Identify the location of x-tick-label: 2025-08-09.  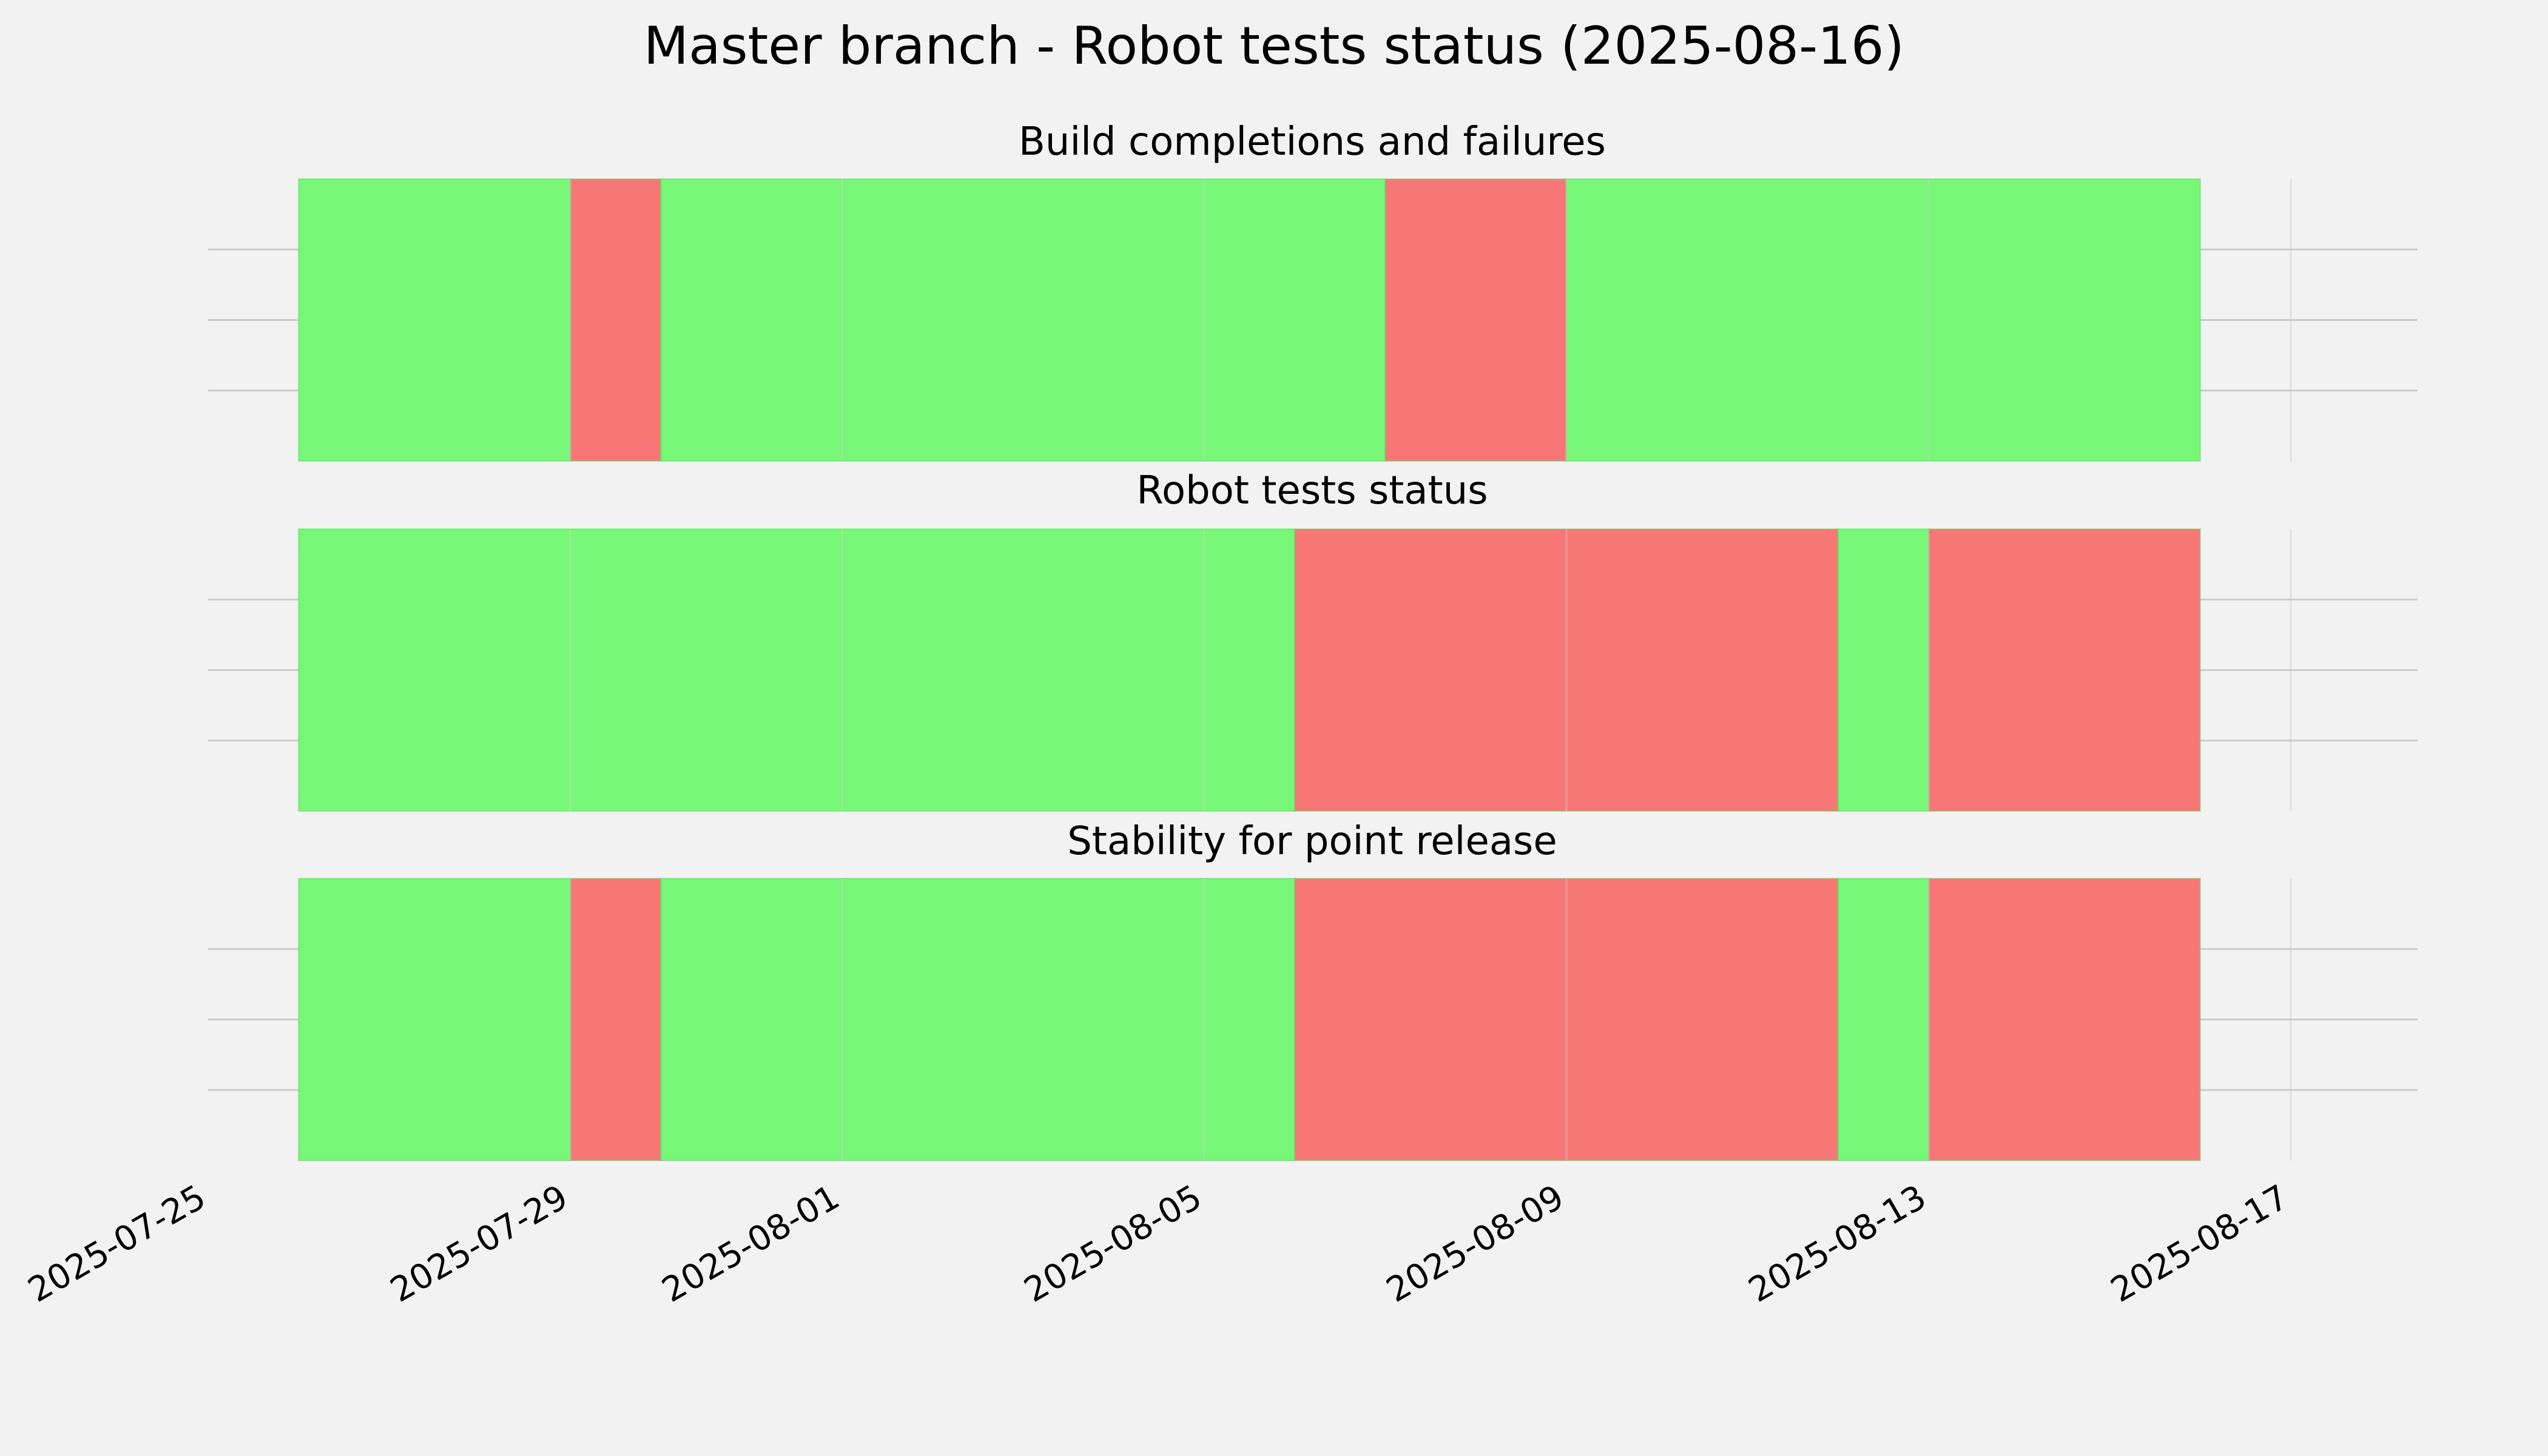
(1475, 1244).